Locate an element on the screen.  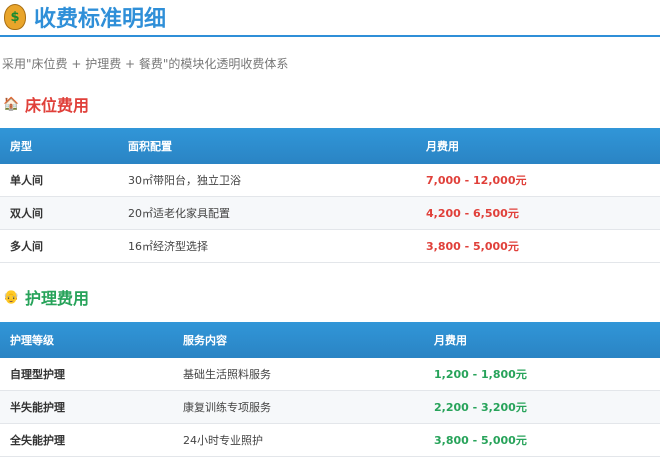
bed-section-heading: 🏠 床位费用 is located at coordinates (46, 104).